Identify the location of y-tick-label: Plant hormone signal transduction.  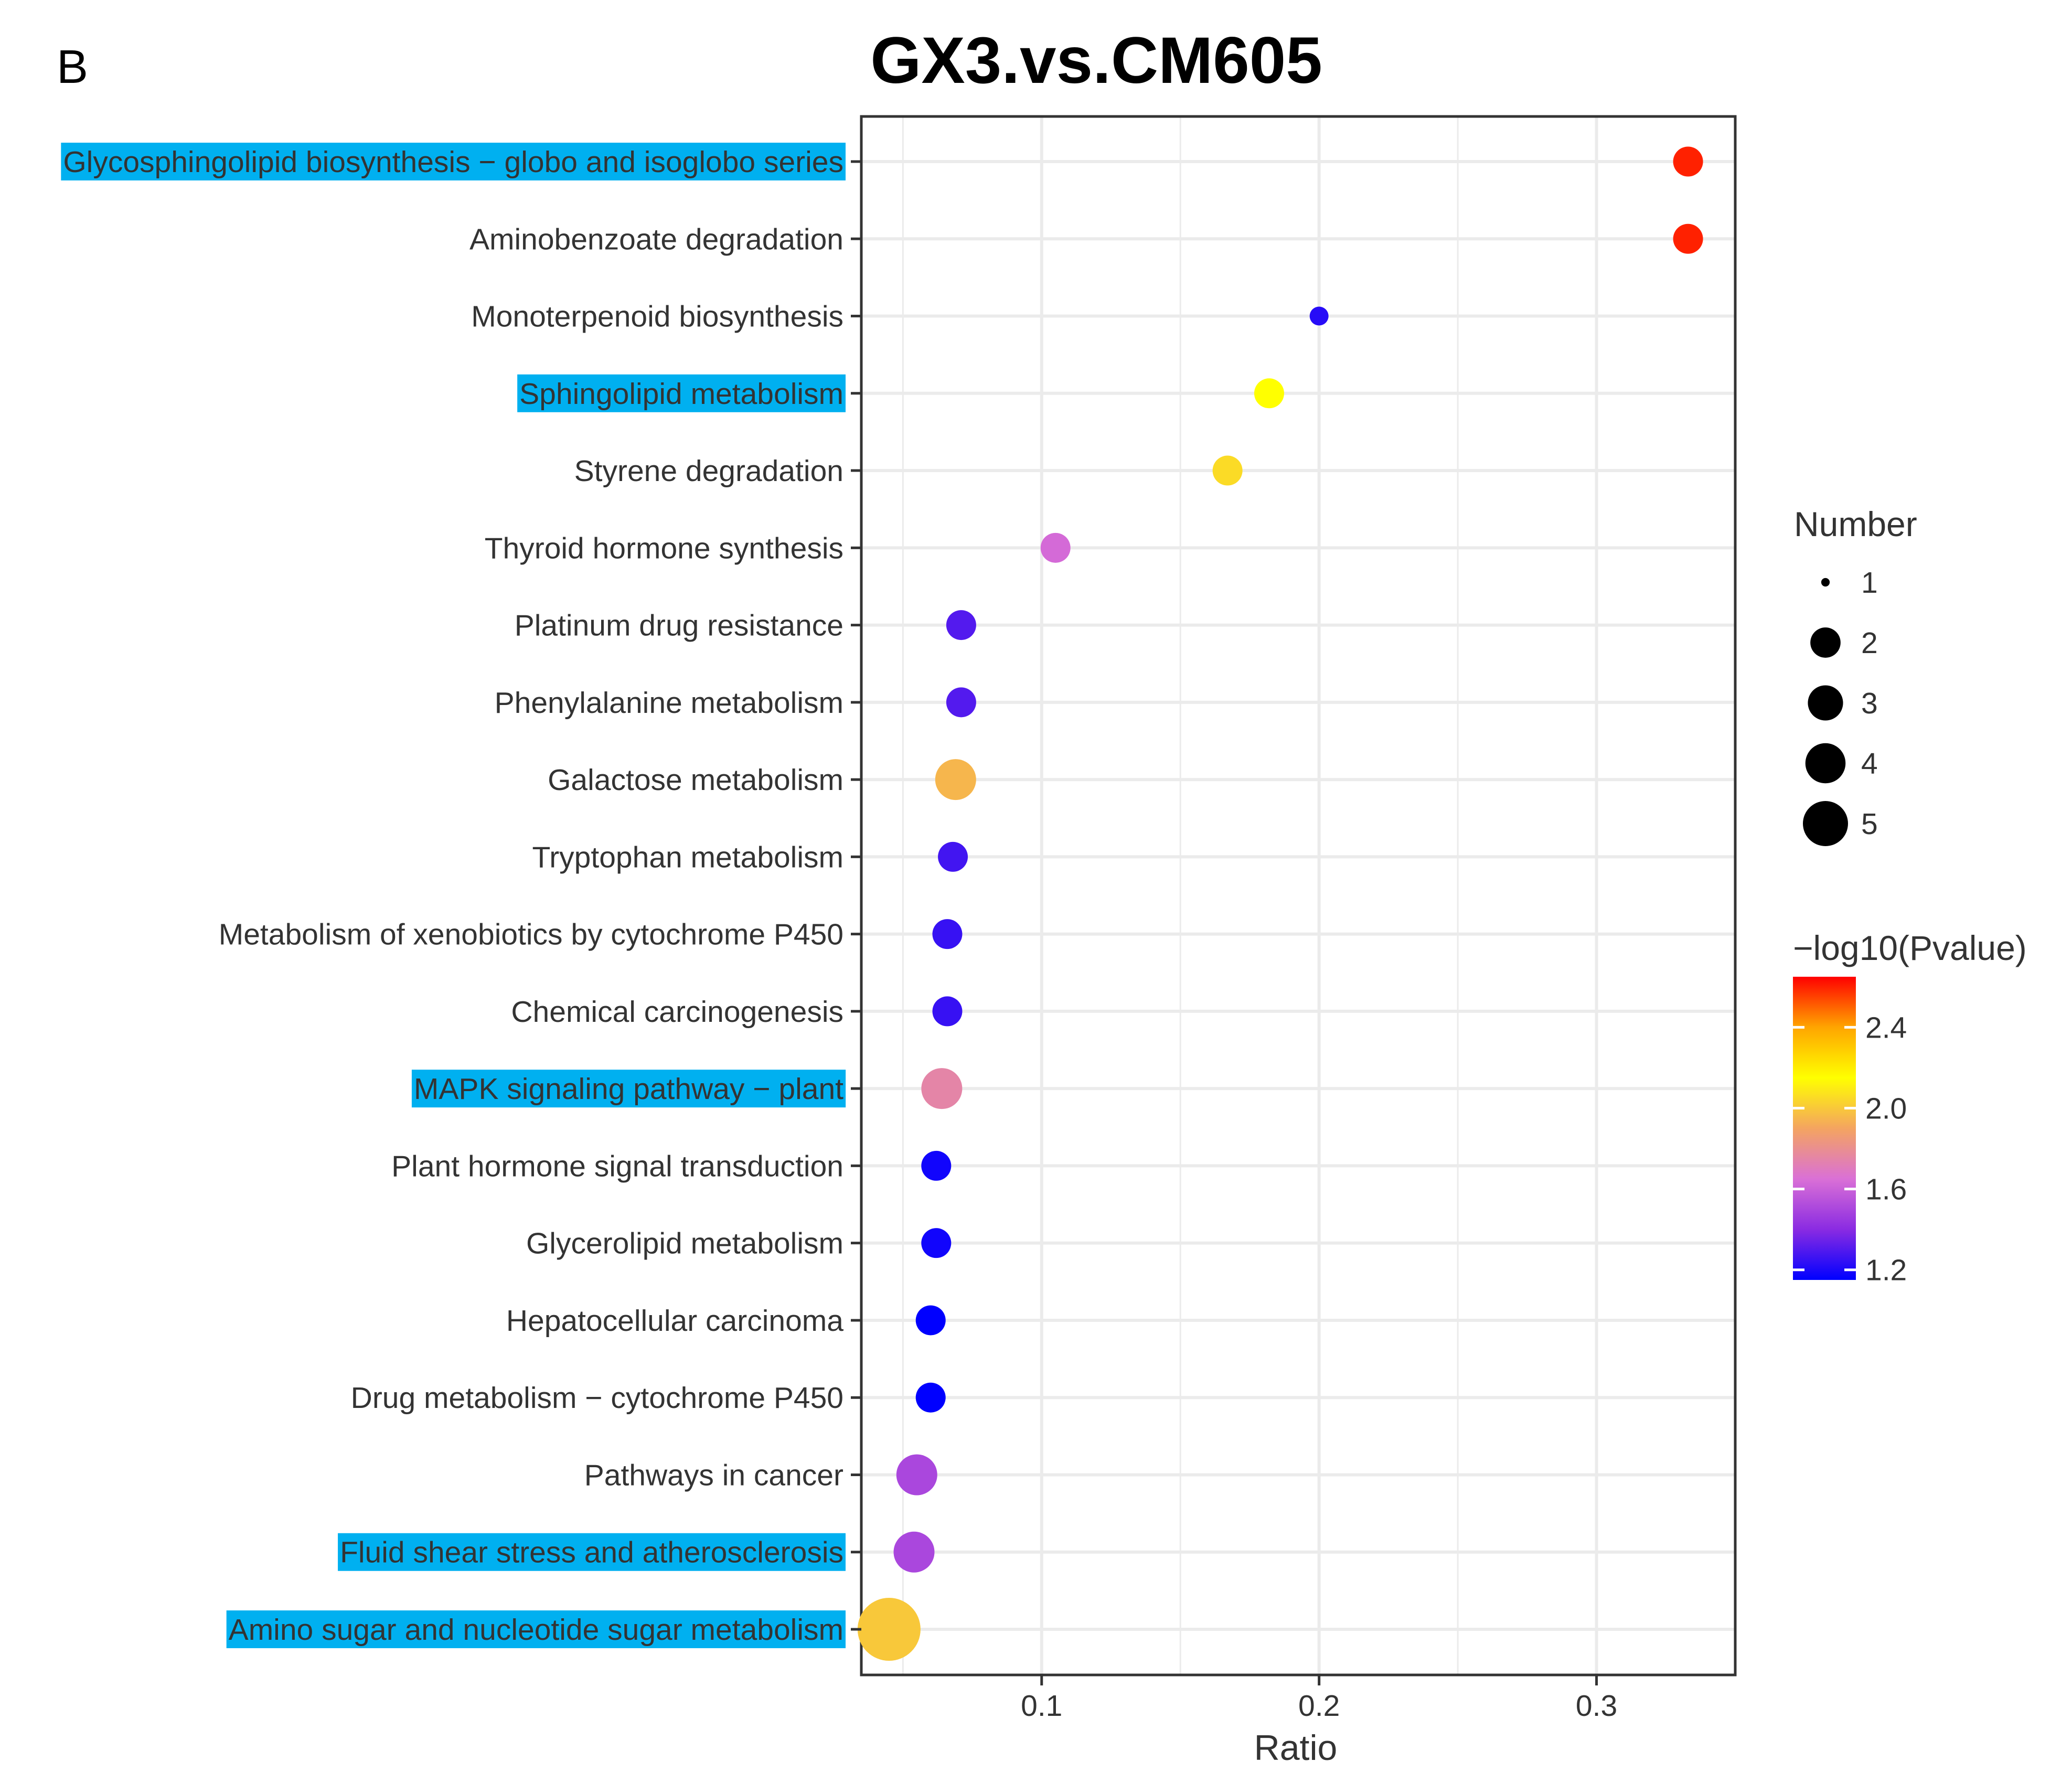
(617, 1166).